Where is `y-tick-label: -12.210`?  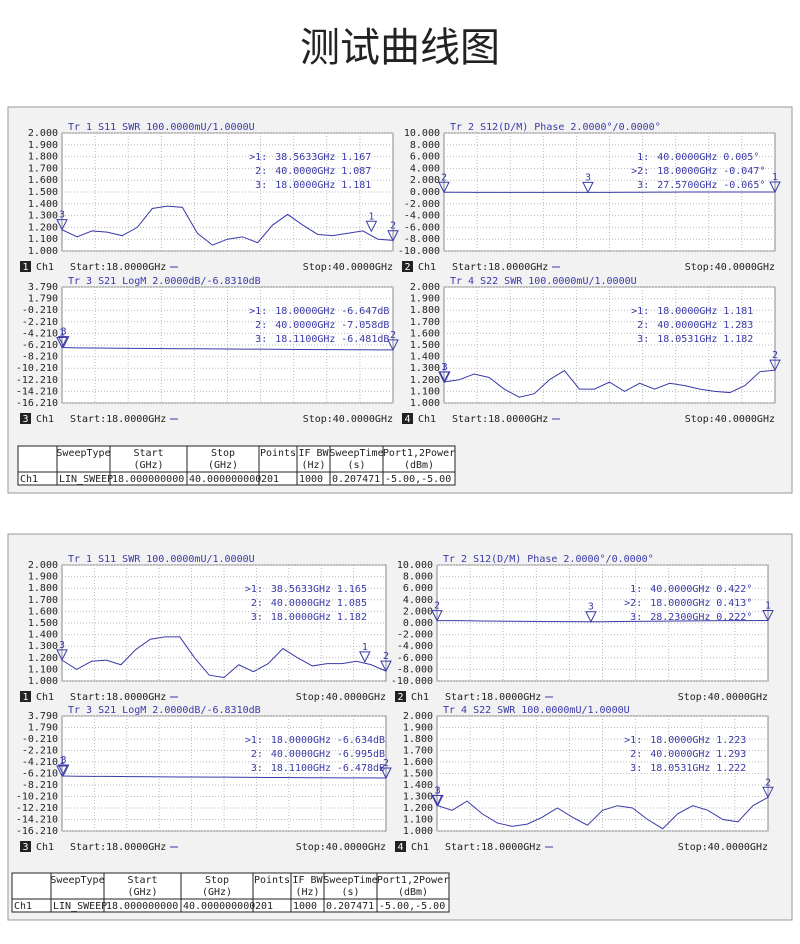
y-tick-label: -12.210 is located at coordinates (37, 380).